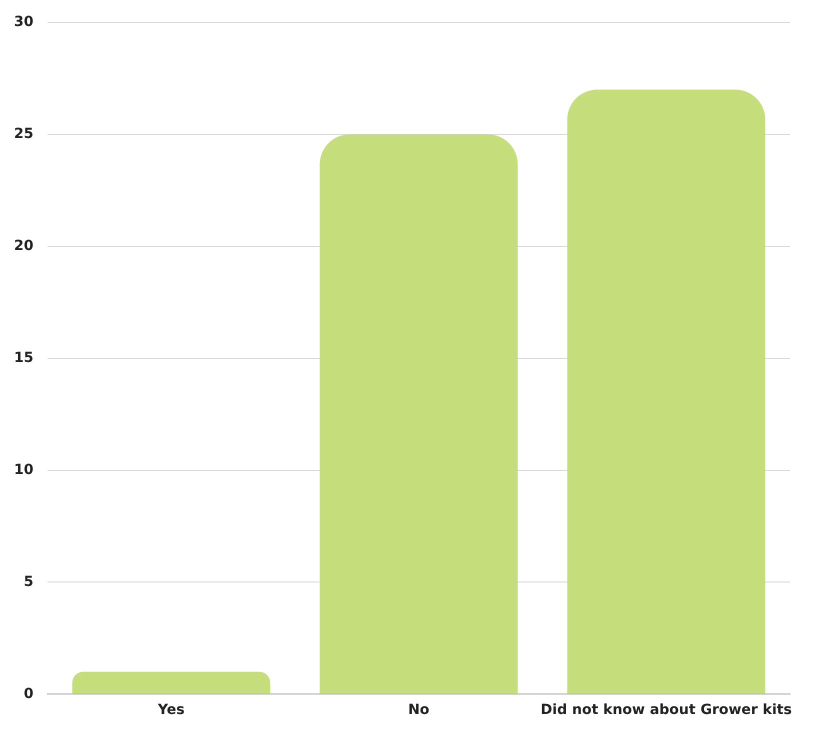  I want to click on y-tick-label: 15, so click(24, 358).